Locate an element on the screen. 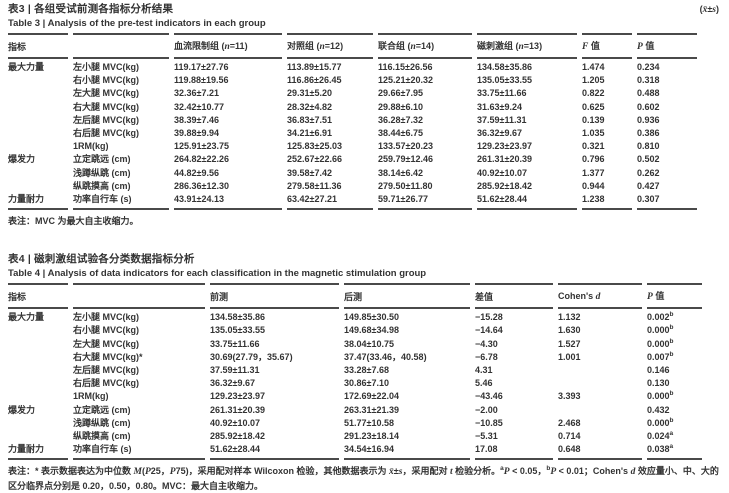 This screenshot has width=729, height=493. row-value: 29.88±6.10 is located at coordinates (400, 106).